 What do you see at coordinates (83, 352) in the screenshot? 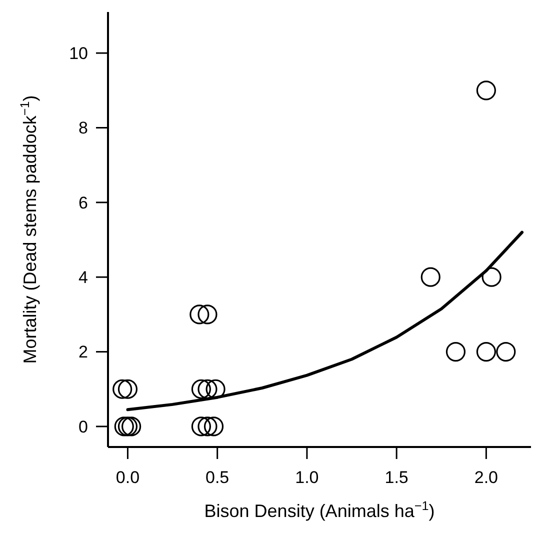
I see `y-tick-label: 2` at bounding box center [83, 352].